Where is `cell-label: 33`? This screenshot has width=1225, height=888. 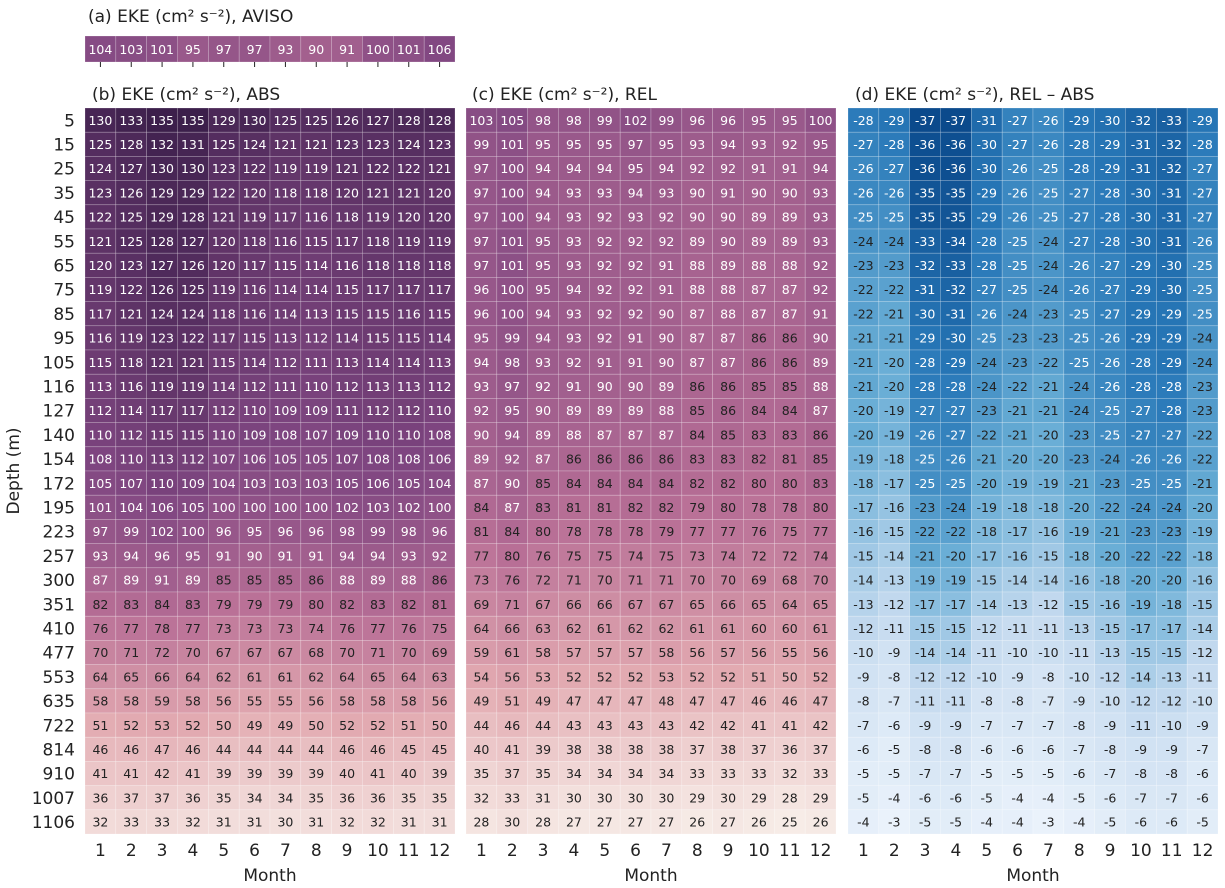 cell-label: 33 is located at coordinates (728, 773).